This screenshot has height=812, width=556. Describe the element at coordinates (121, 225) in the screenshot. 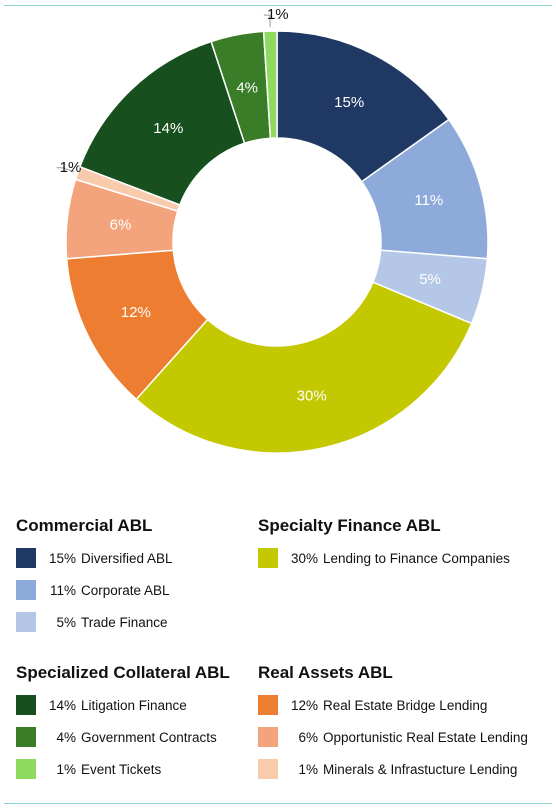

I see `slice-label: 6%` at that location.